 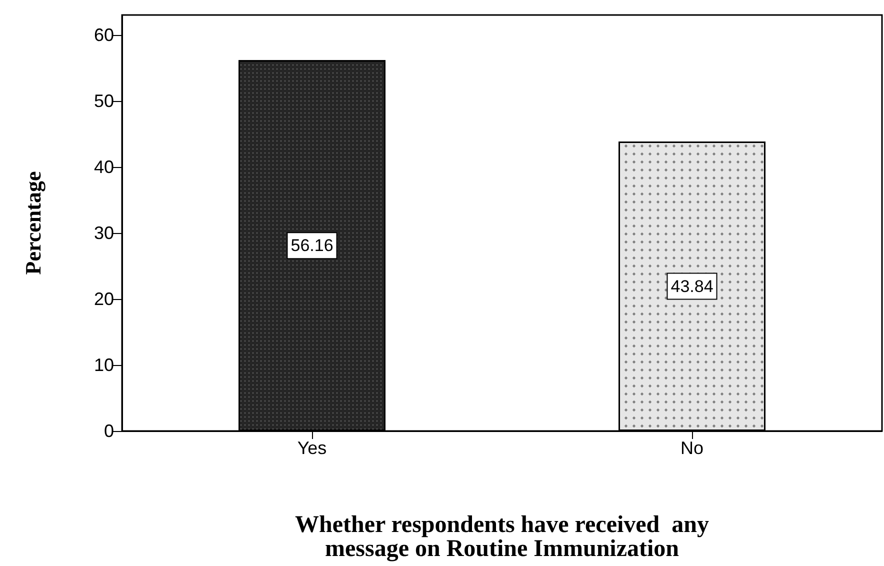 I want to click on y-tick-label: 10, so click(x=104, y=364).